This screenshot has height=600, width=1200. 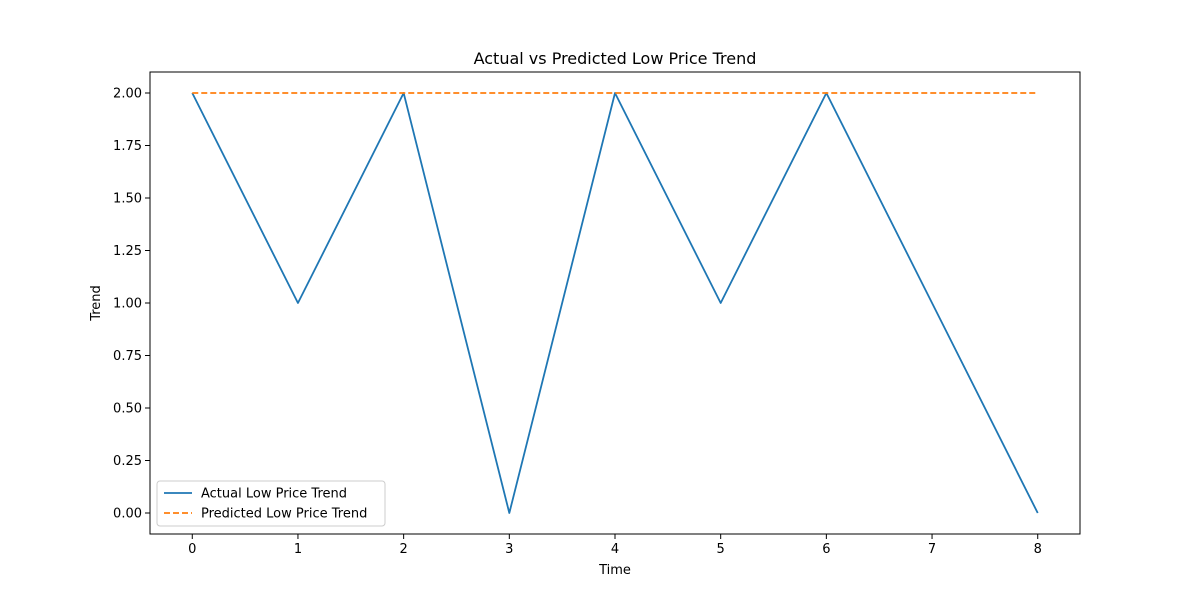 I want to click on y-tick-label: 0.25, so click(x=127, y=461).